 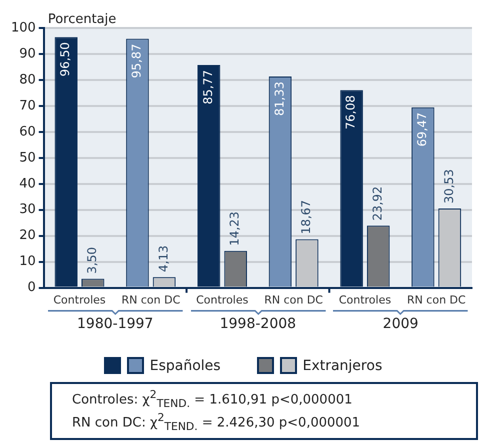 What do you see at coordinates (401, 324) in the screenshot?
I see `text: 2009` at bounding box center [401, 324].